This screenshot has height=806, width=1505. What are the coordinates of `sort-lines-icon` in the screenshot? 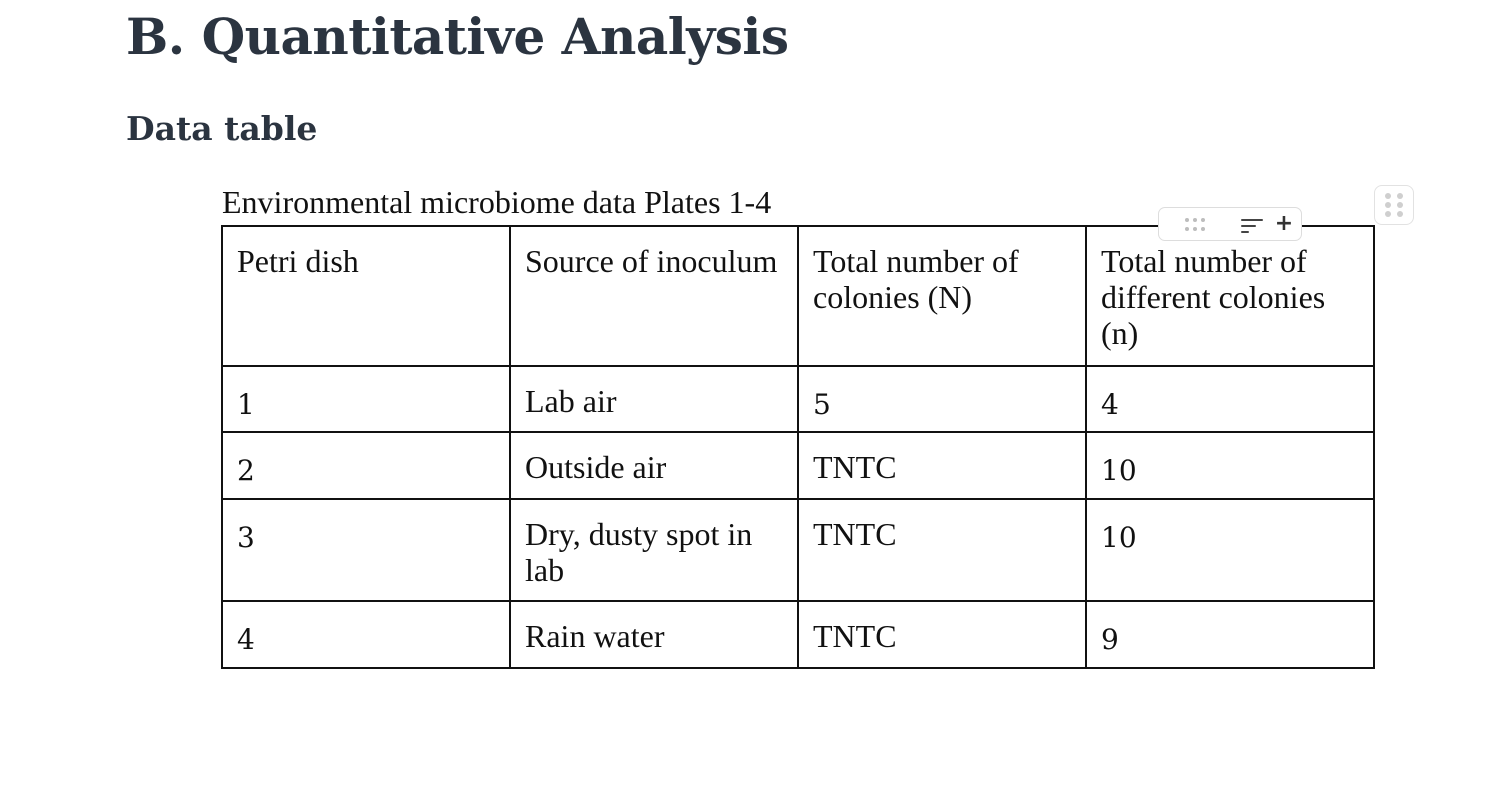 It's located at (1252, 226).